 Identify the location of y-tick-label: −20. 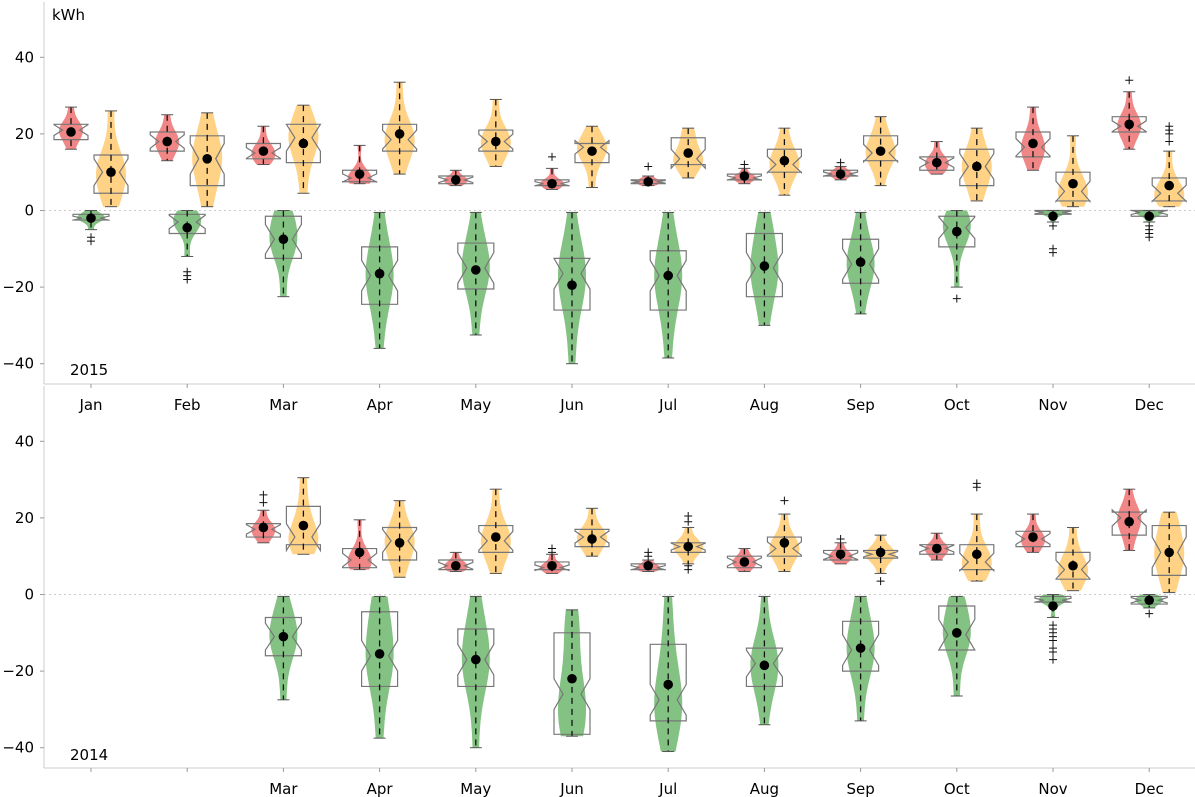
(18, 671).